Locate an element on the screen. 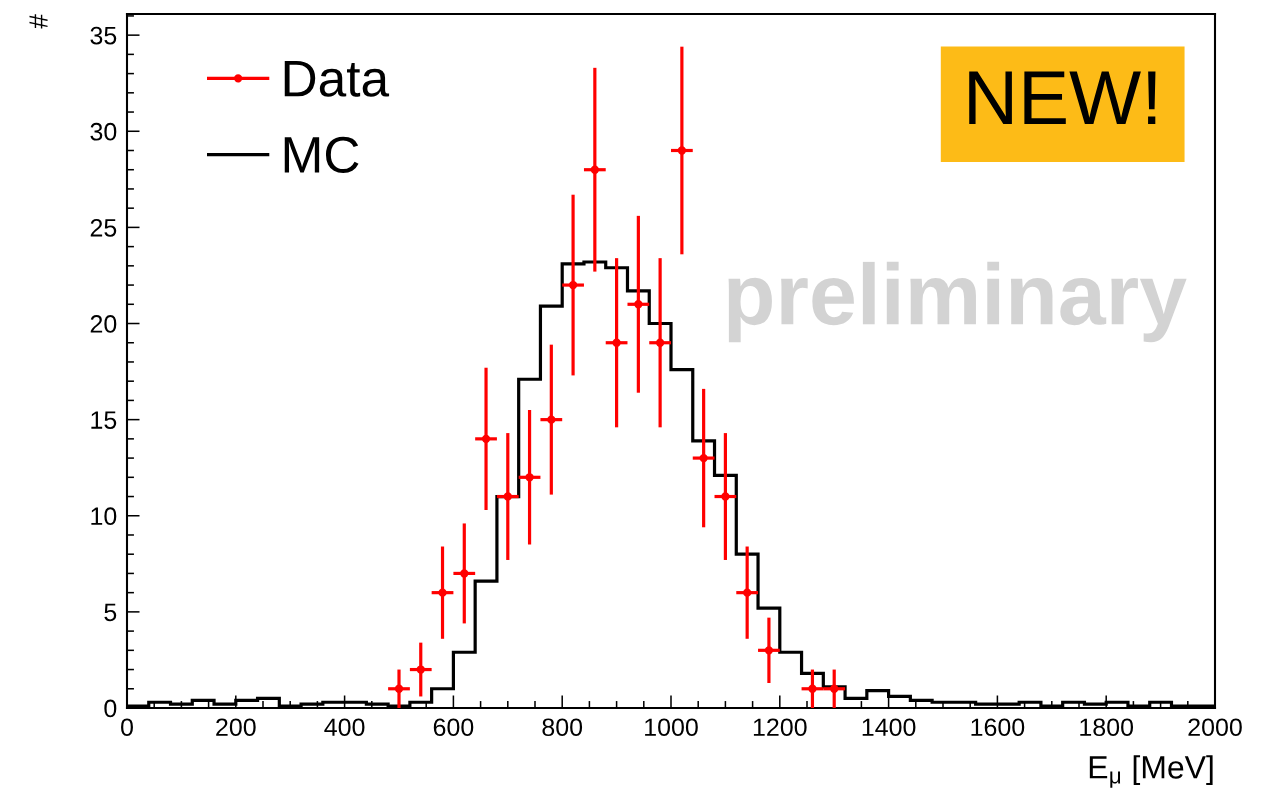  y-tick-label: 0 is located at coordinates (110, 708).